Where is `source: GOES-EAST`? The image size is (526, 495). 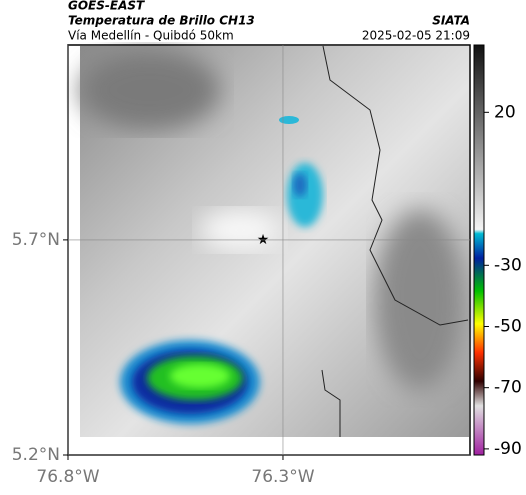 source: GOES-EAST is located at coordinates (106, 6).